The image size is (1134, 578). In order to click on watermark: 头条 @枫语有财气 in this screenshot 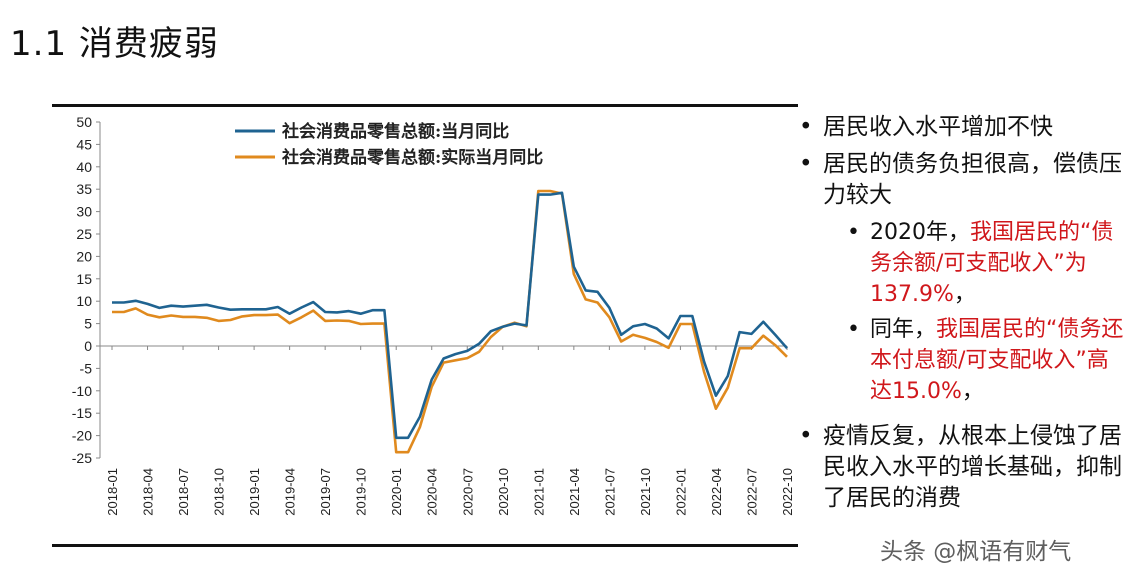, I will do `click(976, 552)`.